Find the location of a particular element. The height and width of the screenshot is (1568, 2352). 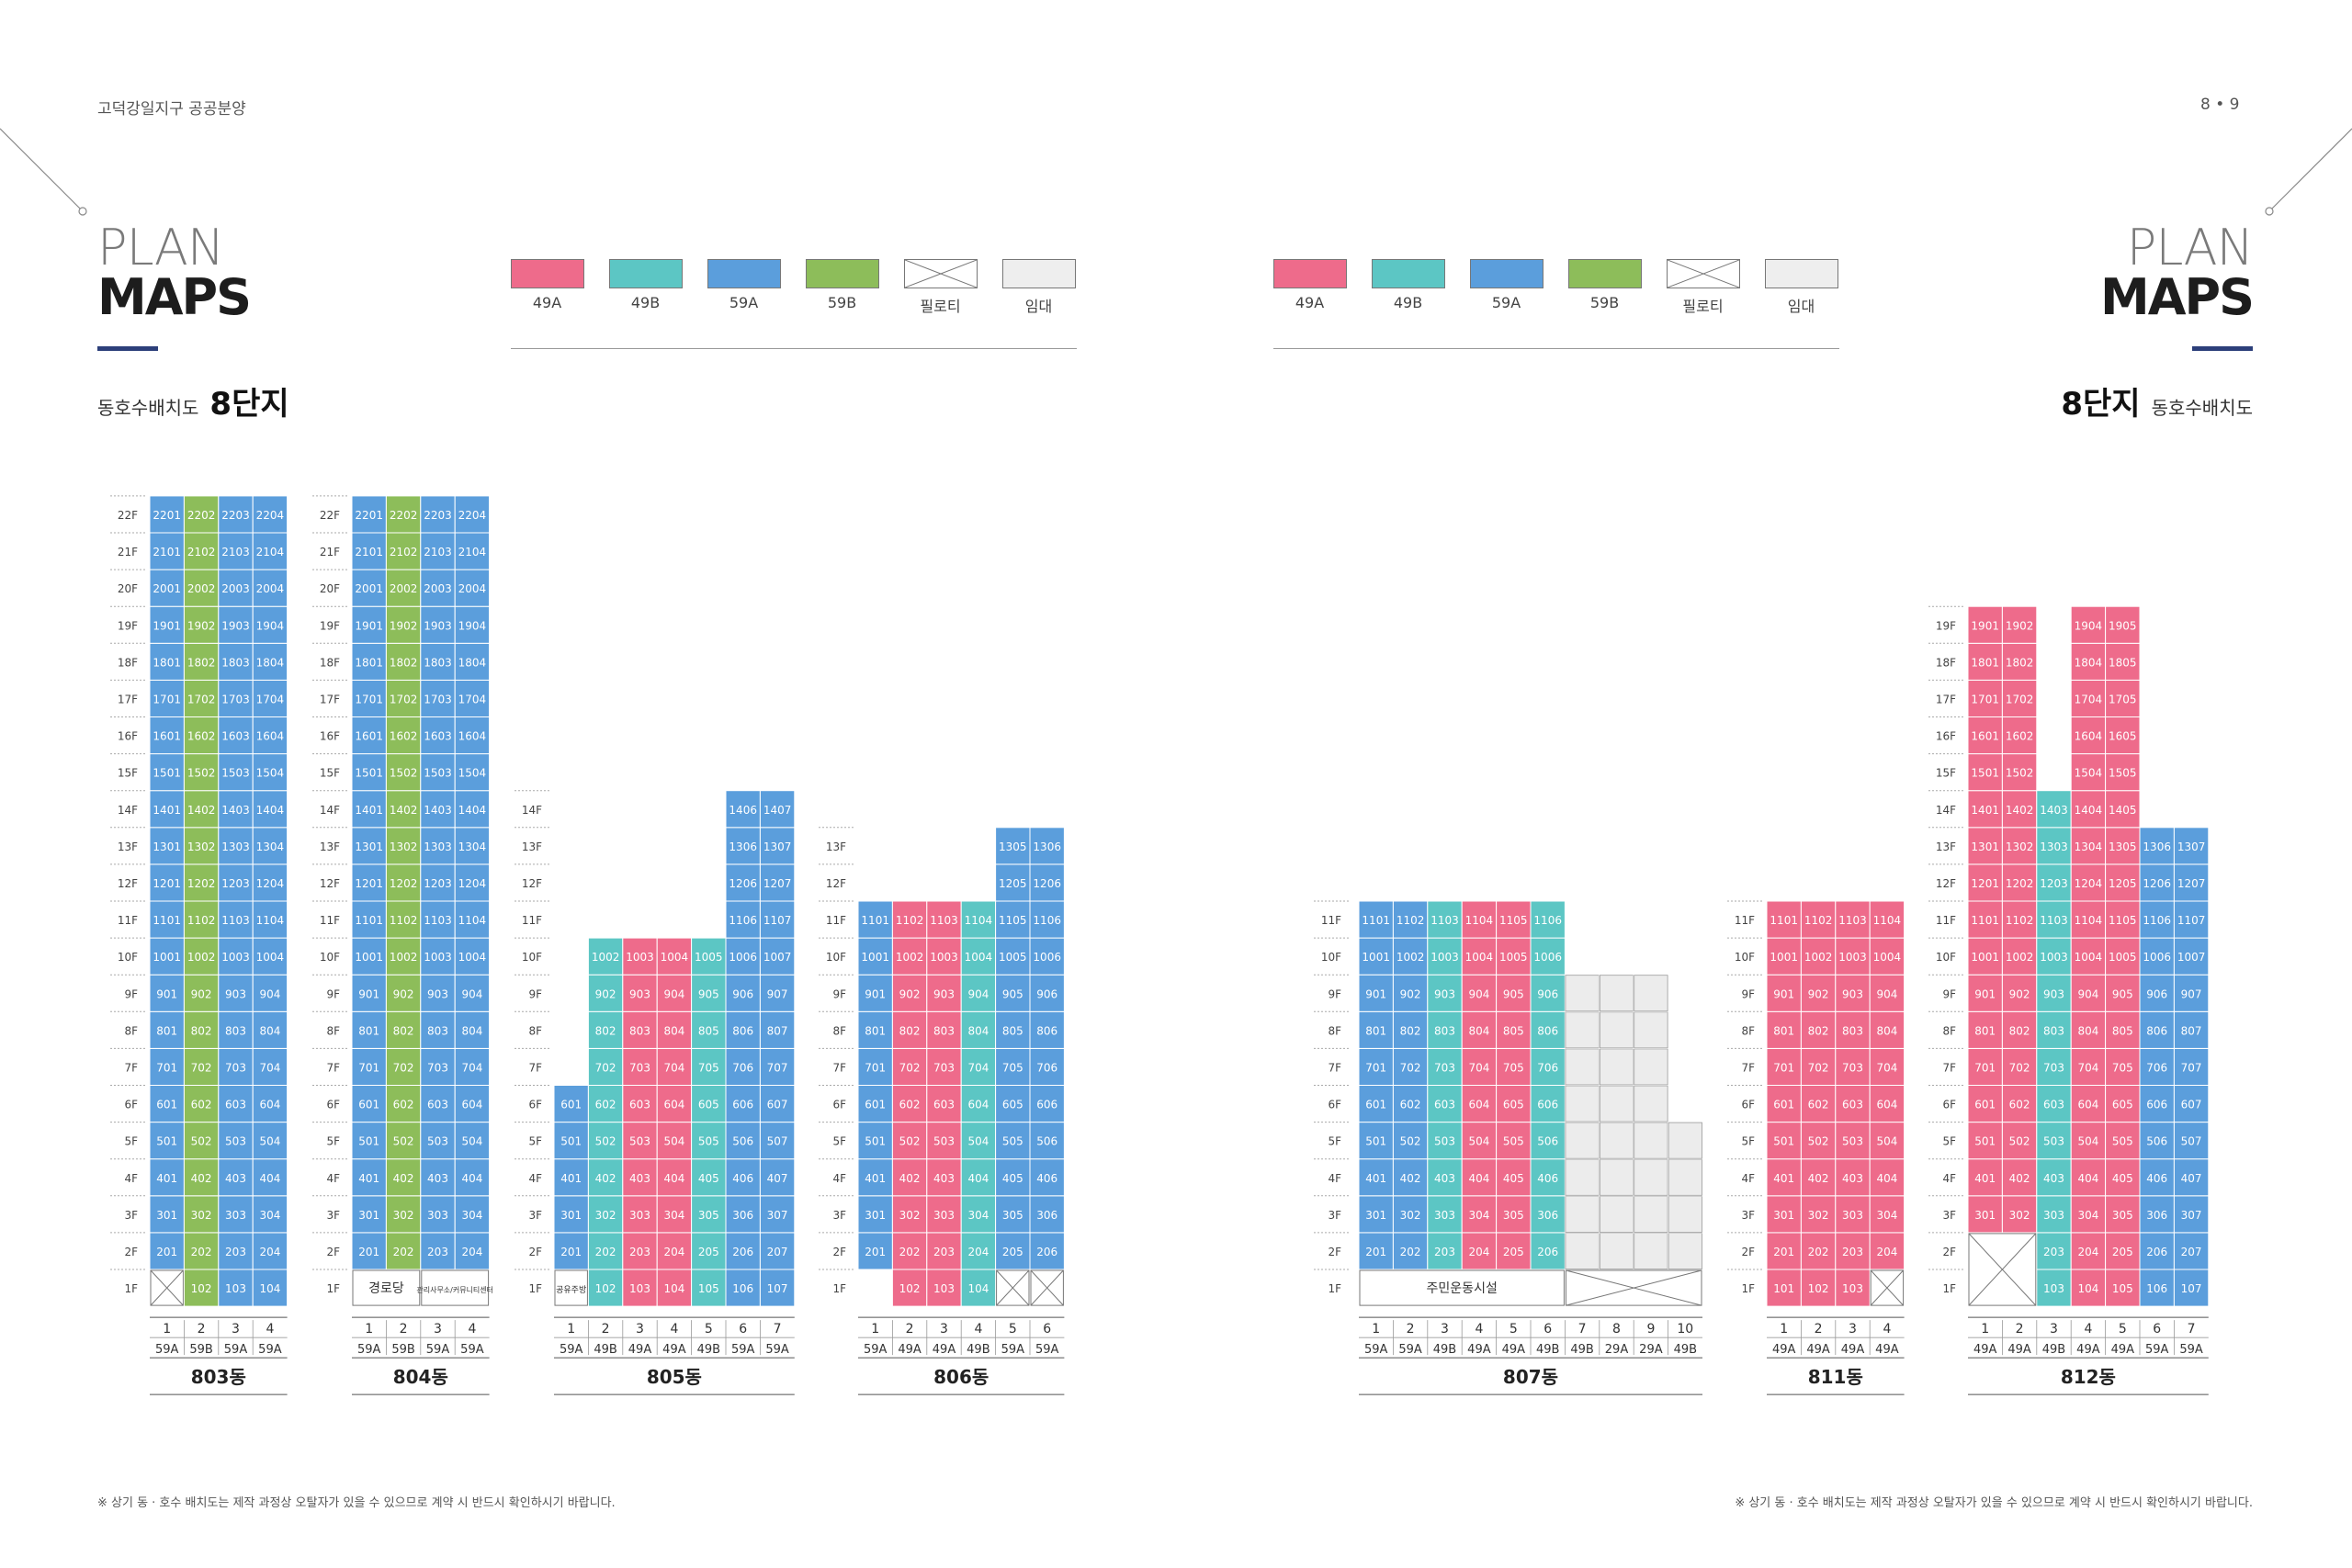

unit-number: 705 is located at coordinates (2123, 1068).